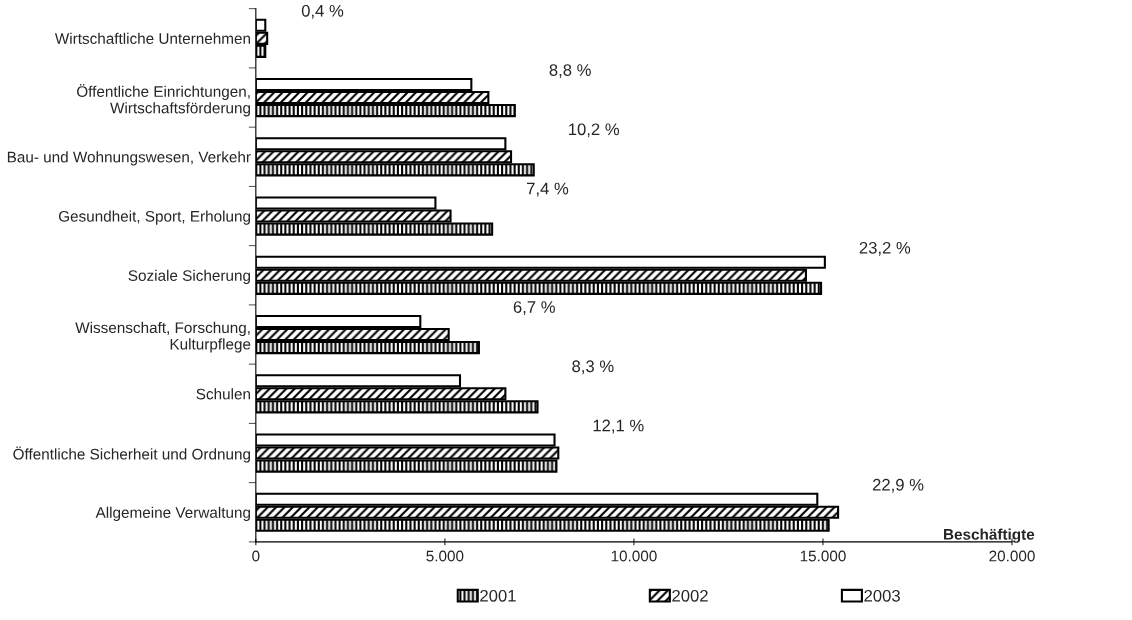  What do you see at coordinates (570, 71) in the screenshot?
I see `annotation: 8,8 %` at bounding box center [570, 71].